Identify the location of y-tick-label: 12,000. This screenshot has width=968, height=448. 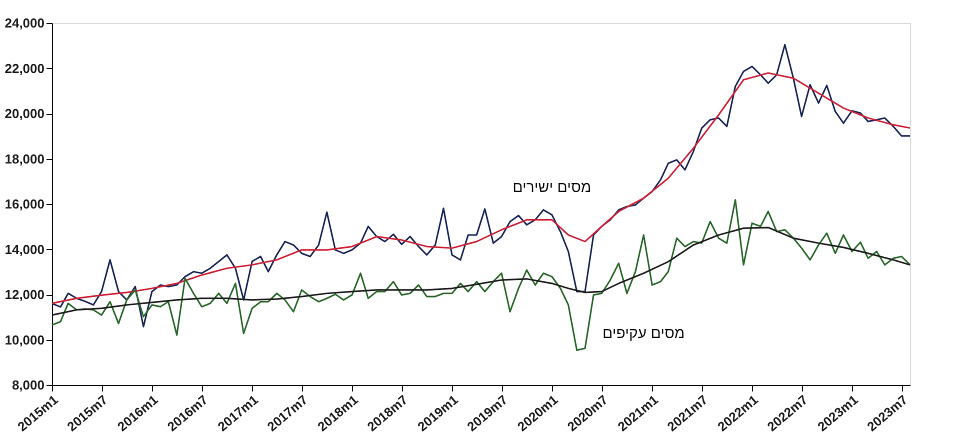
(24, 294).